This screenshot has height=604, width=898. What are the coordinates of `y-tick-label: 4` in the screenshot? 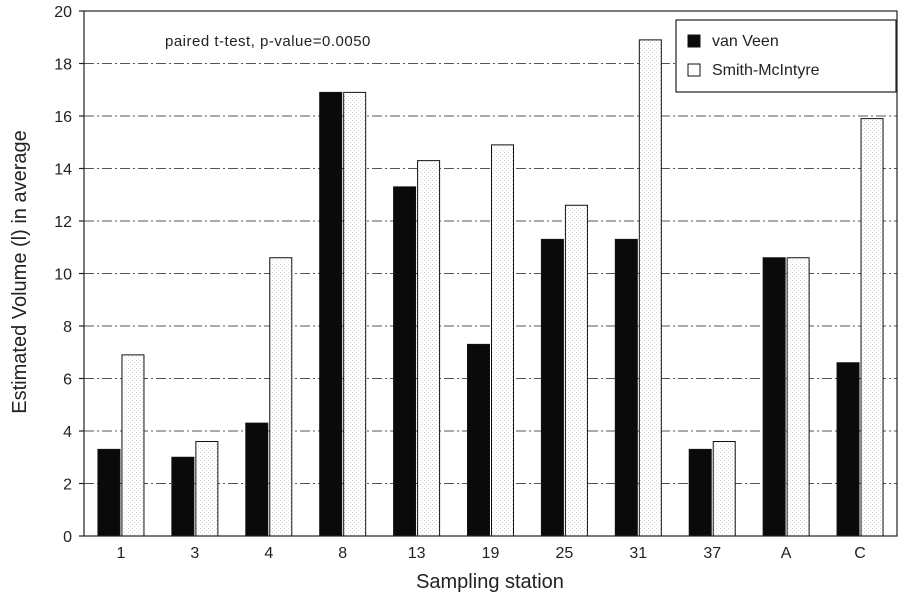 It's located at (67, 432).